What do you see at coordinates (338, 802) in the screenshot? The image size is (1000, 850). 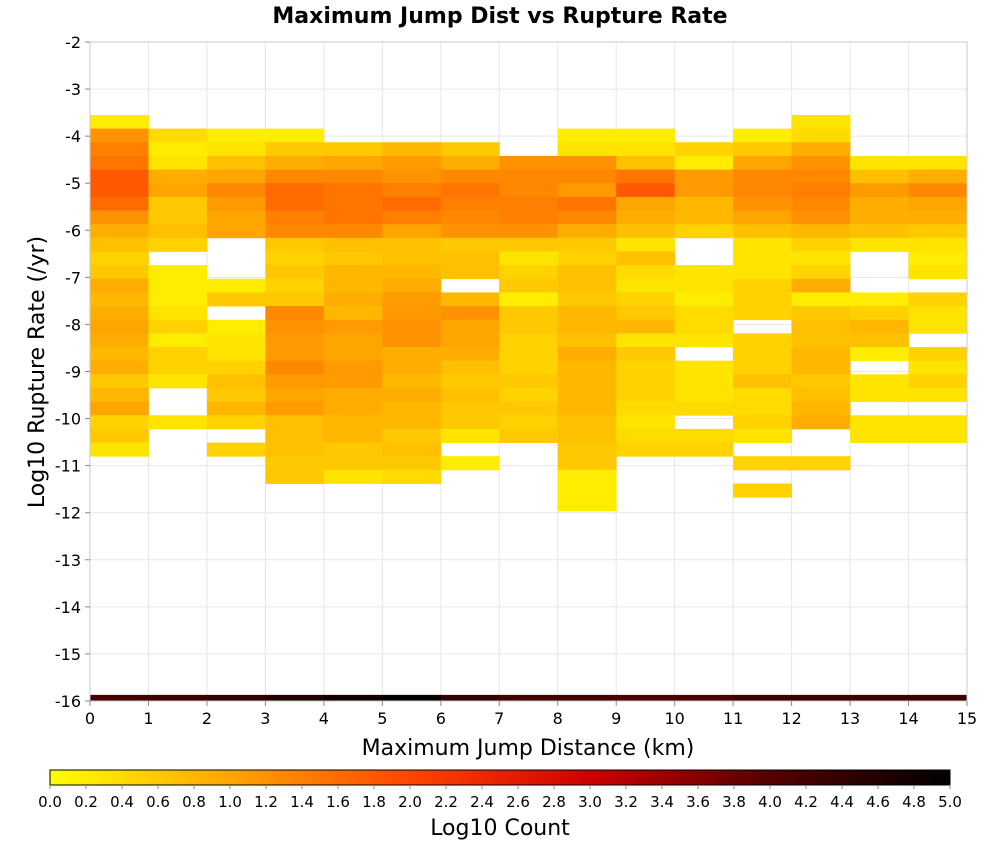 I see `colorbar-tick-label: 1.6` at bounding box center [338, 802].